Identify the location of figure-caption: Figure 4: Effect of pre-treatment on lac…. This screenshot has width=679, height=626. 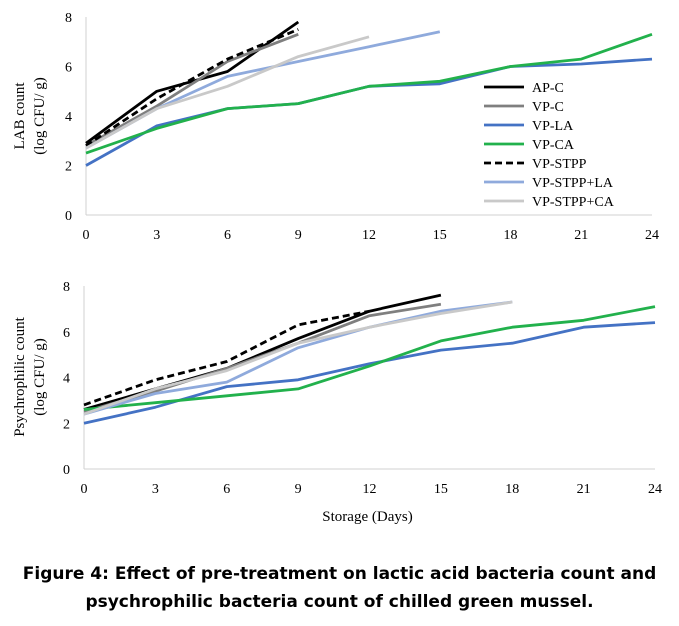
(339, 588).